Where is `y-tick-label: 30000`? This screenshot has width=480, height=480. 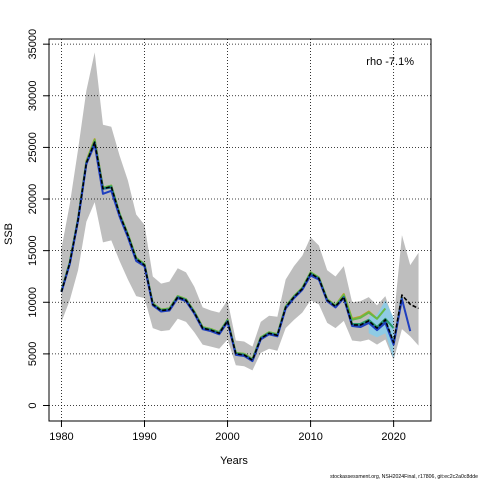
y-tick-label: 30000 is located at coordinates (33, 95).